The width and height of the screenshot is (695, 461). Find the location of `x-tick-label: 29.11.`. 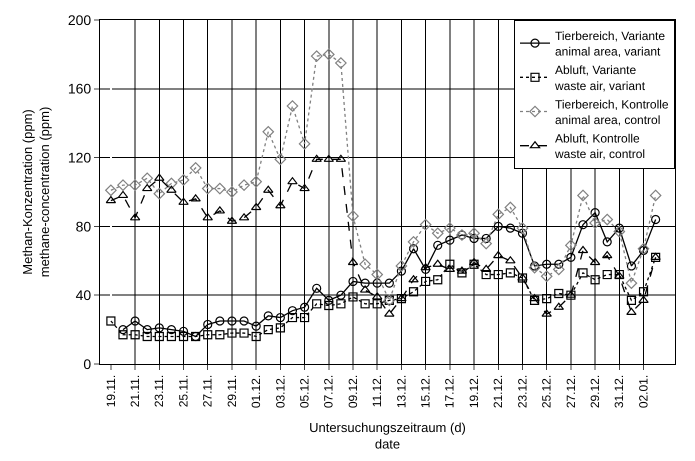

x-tick-label: 29.11. is located at coordinates (231, 391).